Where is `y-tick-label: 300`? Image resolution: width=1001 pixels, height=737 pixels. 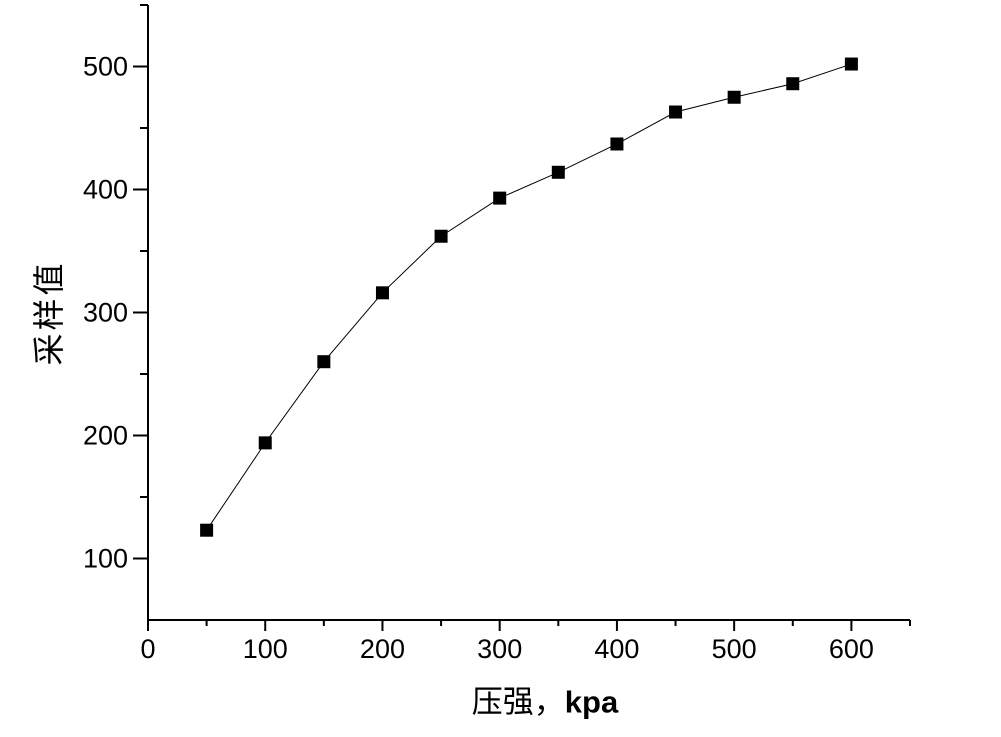 y-tick-label: 300 is located at coordinates (105, 313).